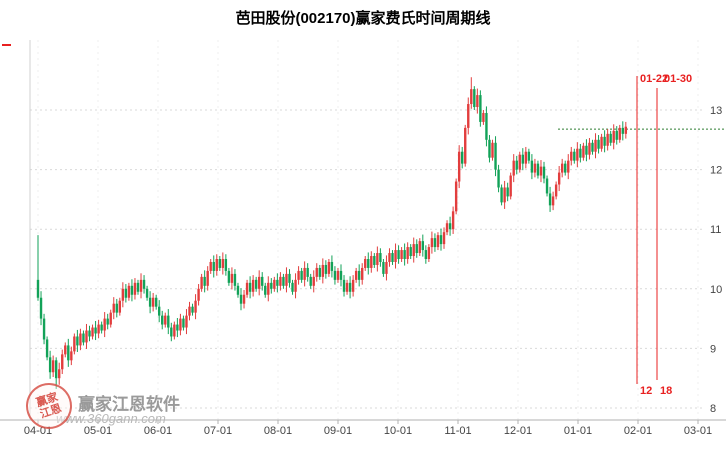 This screenshot has width=726, height=450. Describe the element at coordinates (716, 290) in the screenshot. I see `y-axis-label: 10` at that location.